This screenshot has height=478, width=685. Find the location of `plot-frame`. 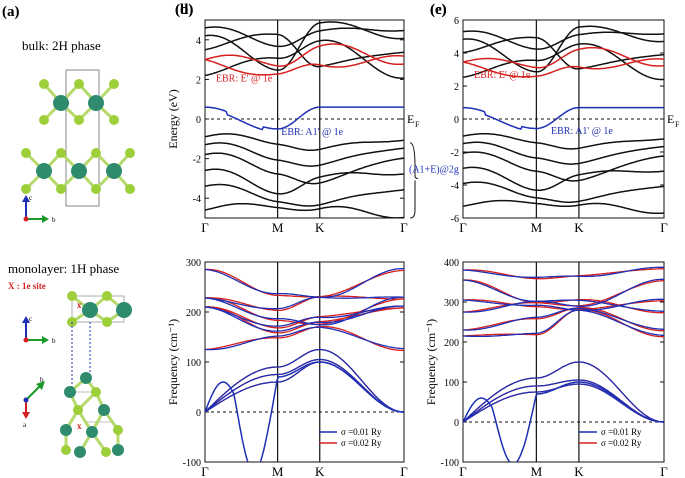

plot-frame is located at coordinates (563, 362).